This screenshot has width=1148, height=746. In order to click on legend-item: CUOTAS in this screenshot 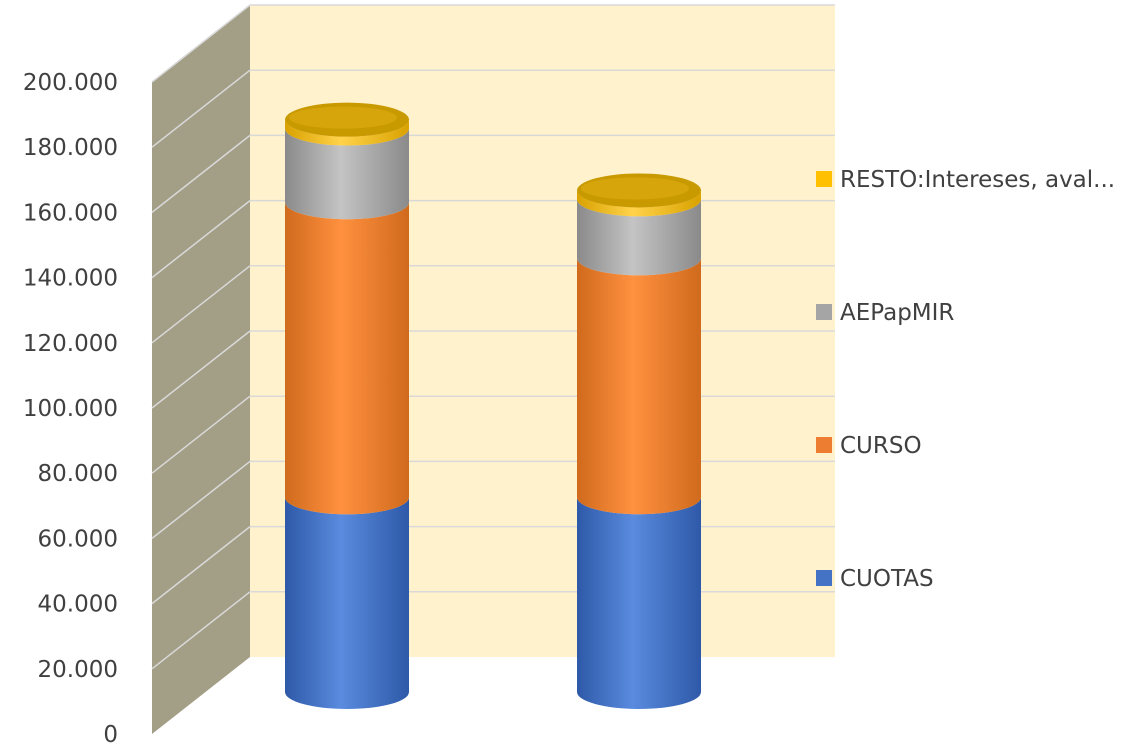, I will do `click(875, 579)`.